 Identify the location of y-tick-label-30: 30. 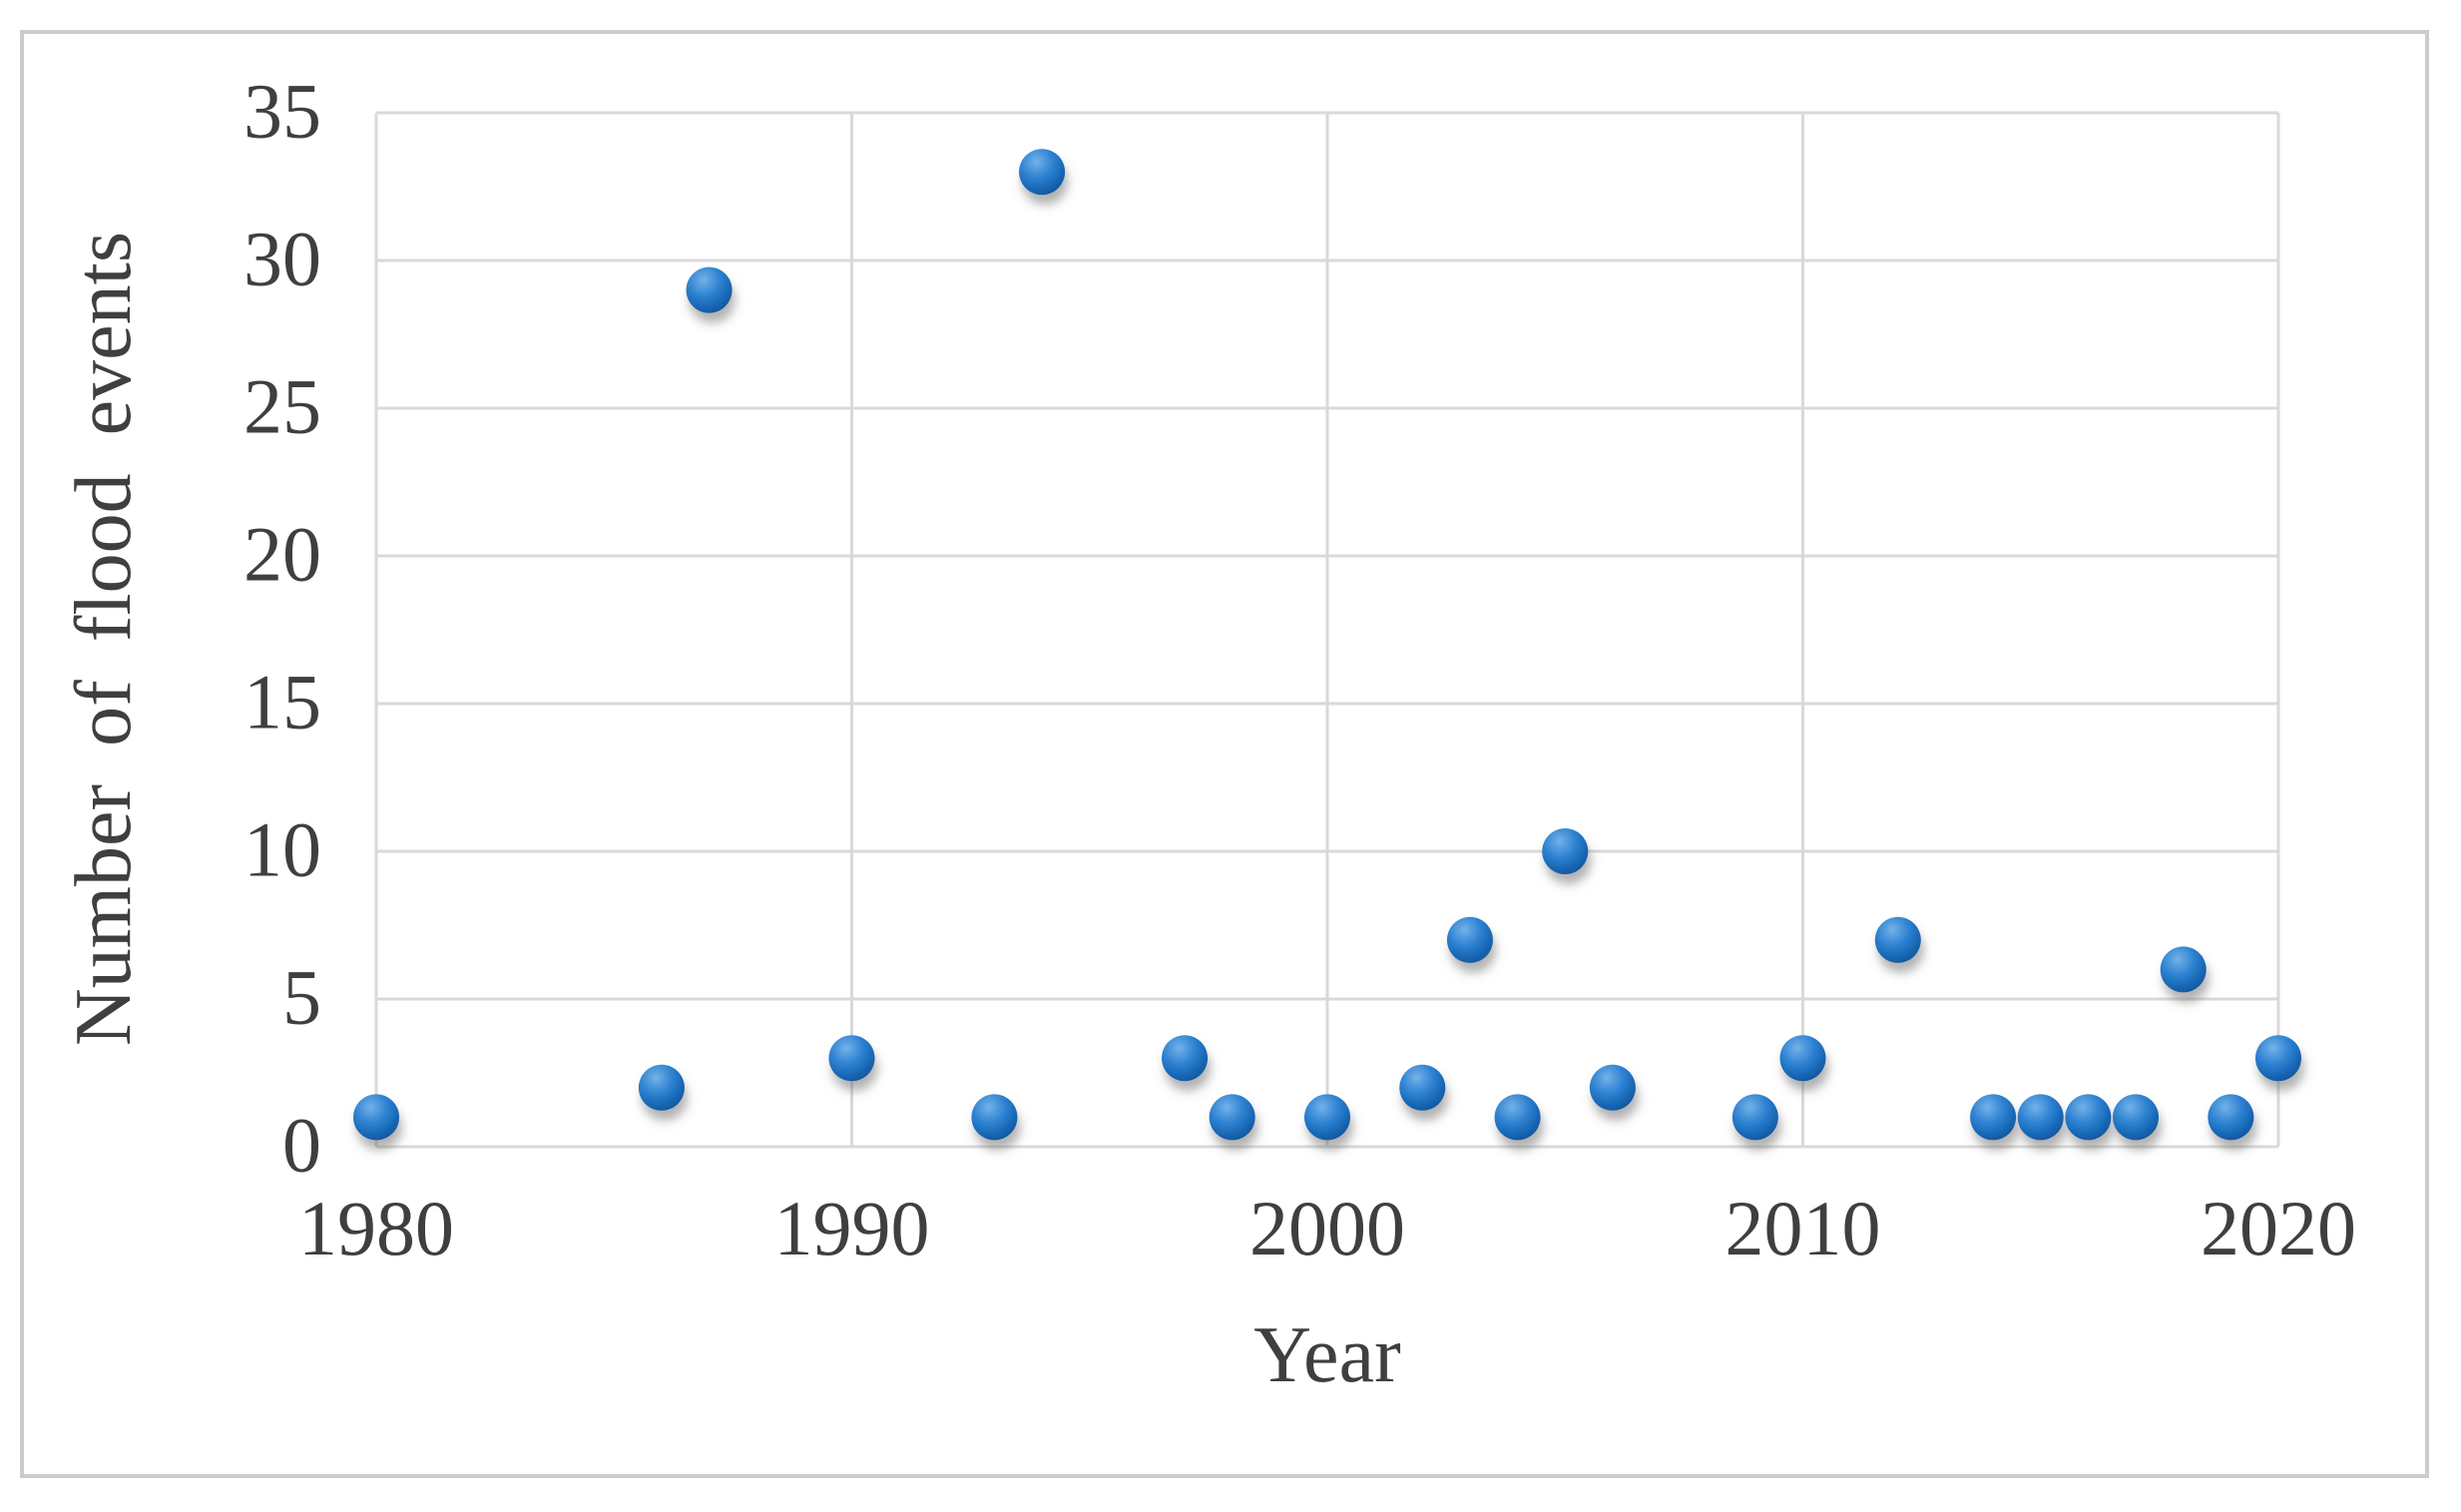
(282, 258).